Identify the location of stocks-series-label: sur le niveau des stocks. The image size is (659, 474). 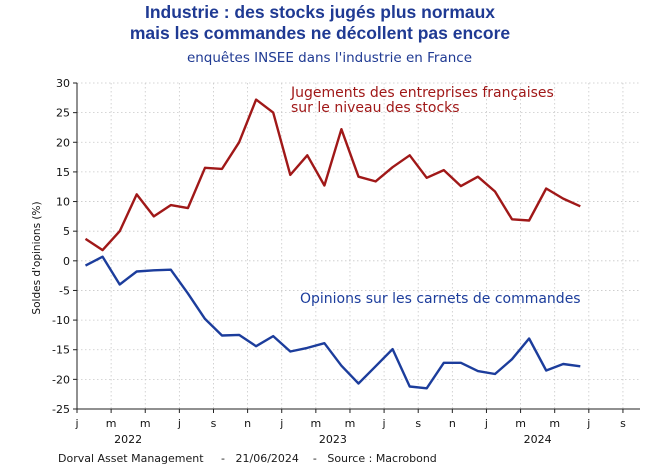
(375, 108).